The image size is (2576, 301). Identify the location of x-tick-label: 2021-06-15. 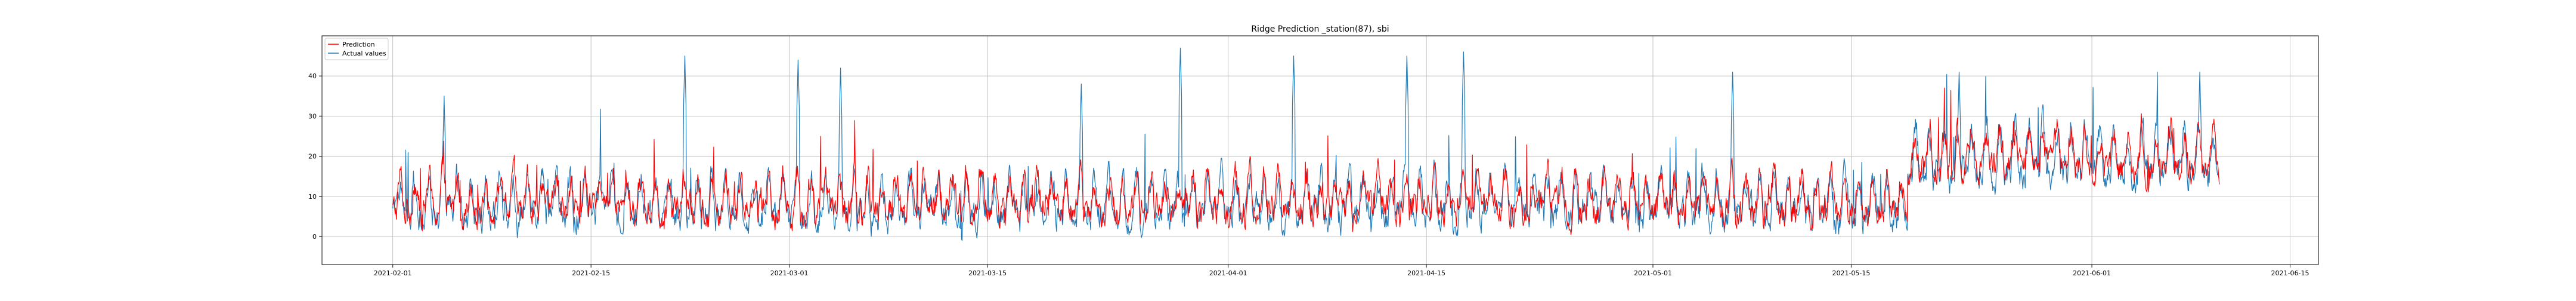
(2290, 273).